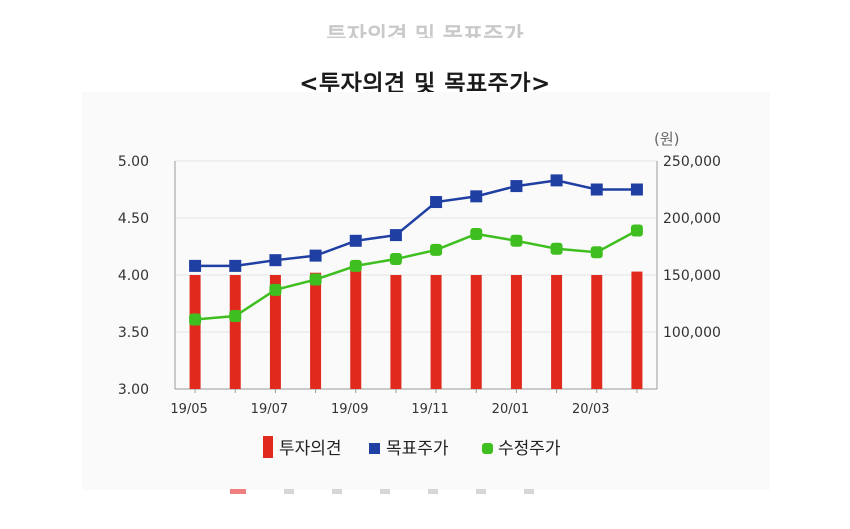 The width and height of the screenshot is (850, 529). I want to click on x-axis-tick-label: 19/11, so click(429, 409).